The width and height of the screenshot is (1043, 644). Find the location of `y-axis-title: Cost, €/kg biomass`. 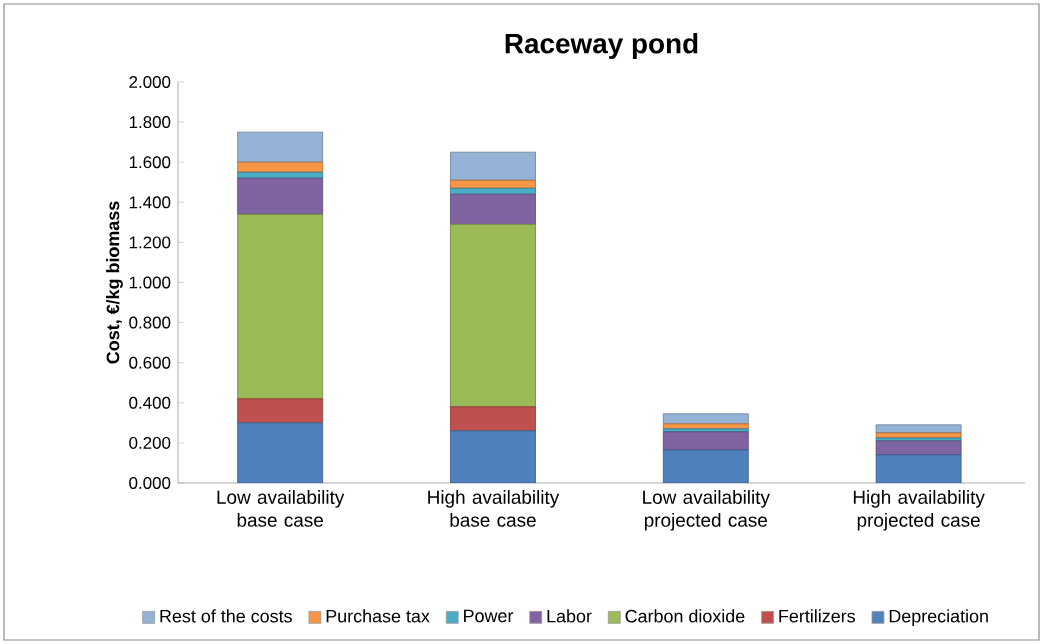

y-axis-title: Cost, €/kg biomass is located at coordinates (114, 282).